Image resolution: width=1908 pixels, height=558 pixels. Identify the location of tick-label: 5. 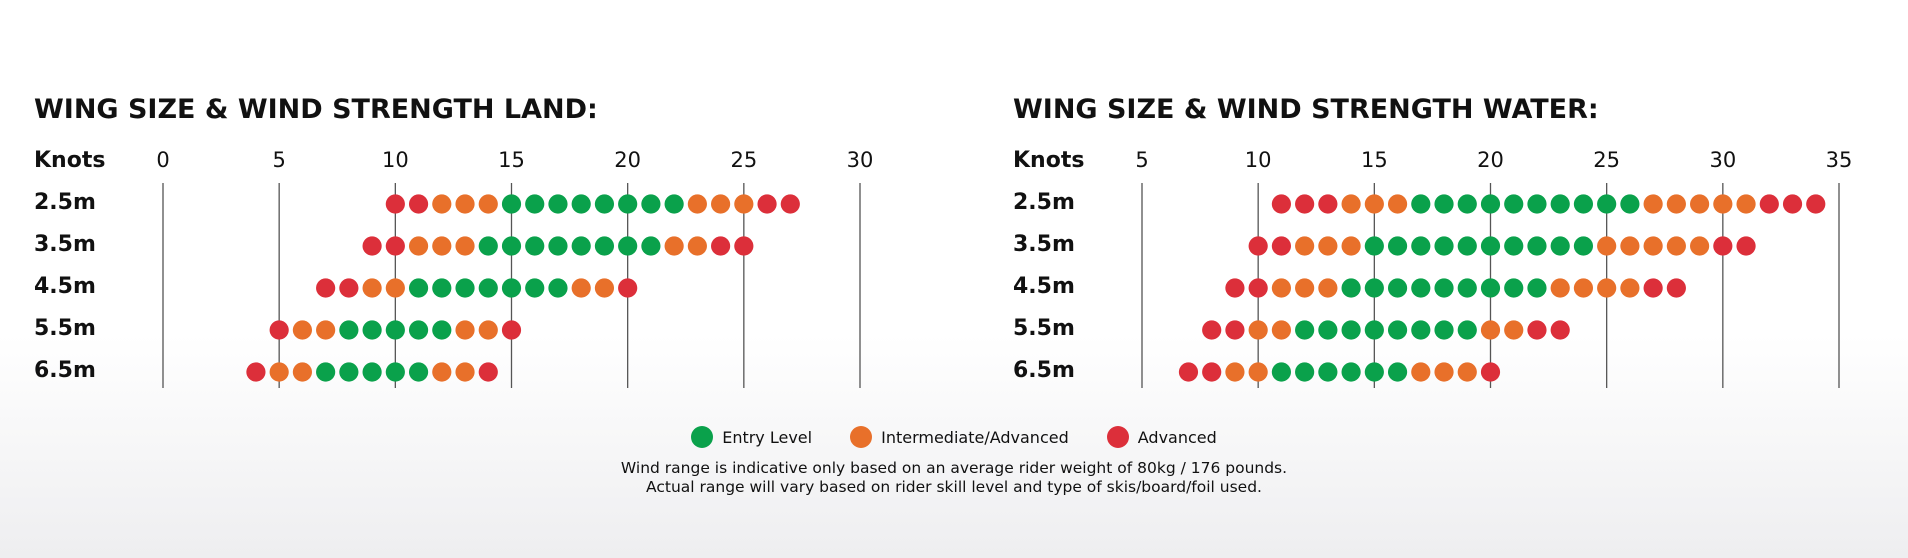
(1141, 160).